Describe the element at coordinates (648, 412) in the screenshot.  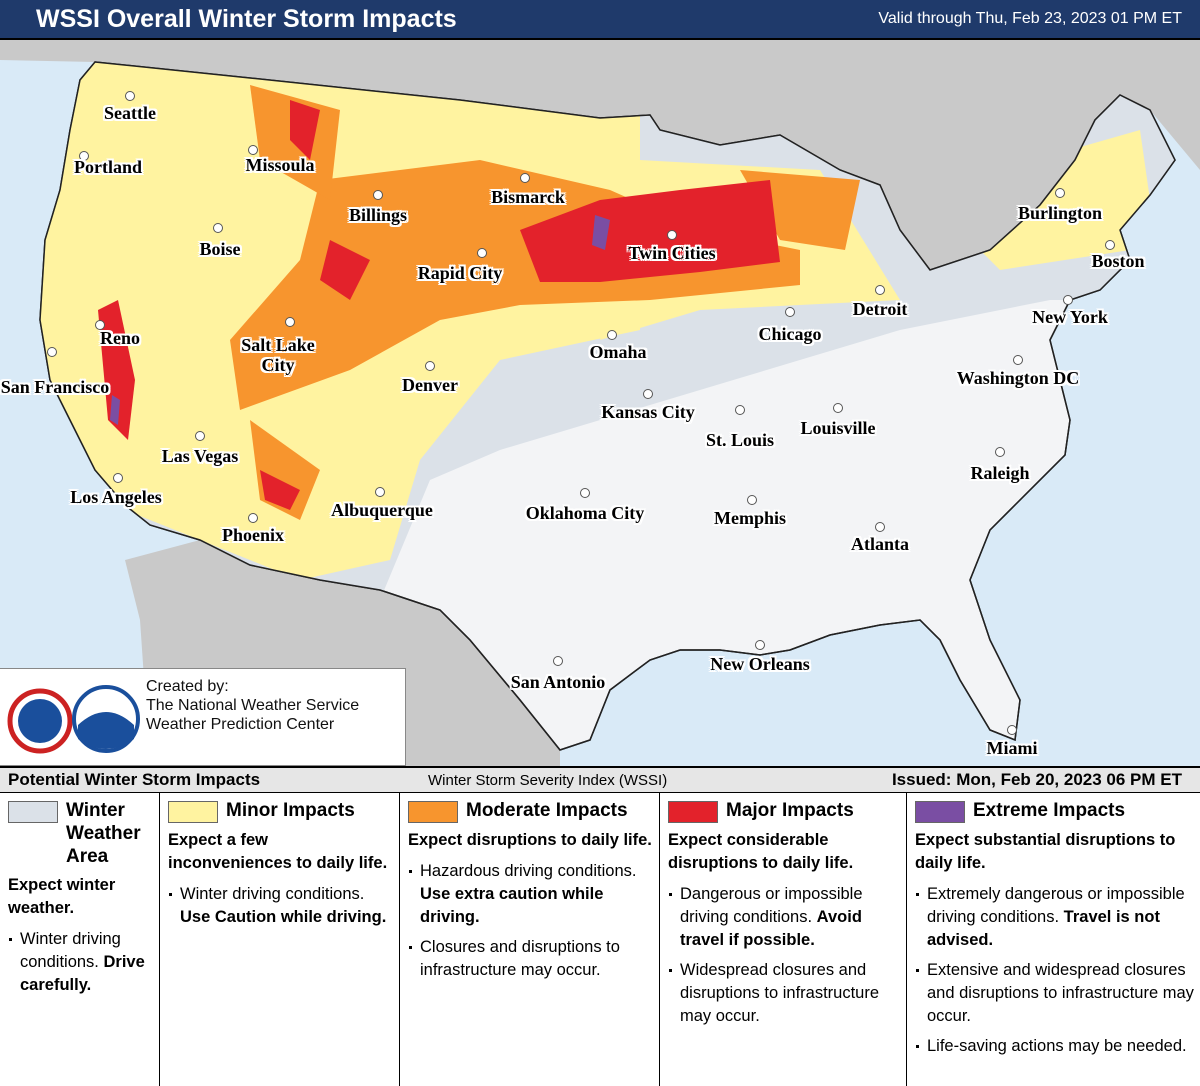
I see `city-label: Kansas City` at that location.